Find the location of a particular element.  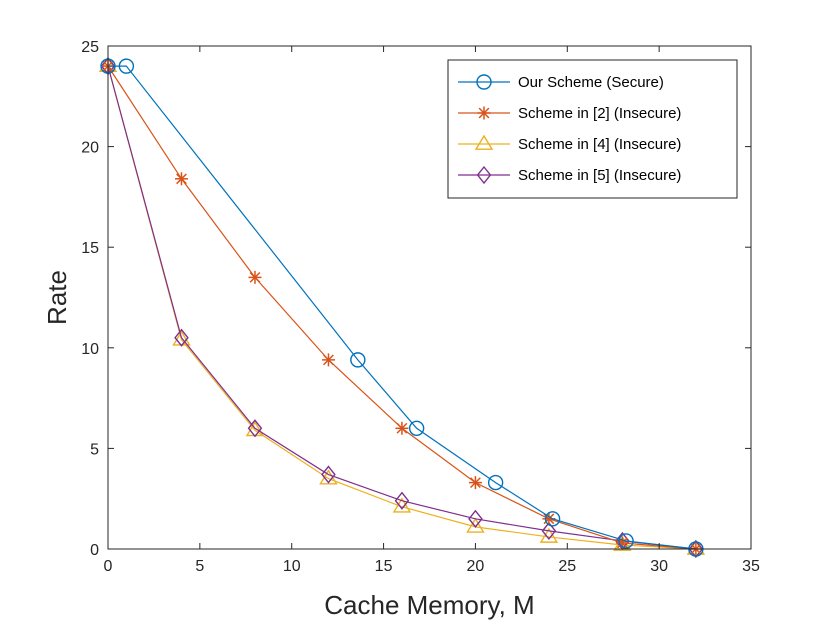

x-tick-label: 15 is located at coordinates (384, 566).